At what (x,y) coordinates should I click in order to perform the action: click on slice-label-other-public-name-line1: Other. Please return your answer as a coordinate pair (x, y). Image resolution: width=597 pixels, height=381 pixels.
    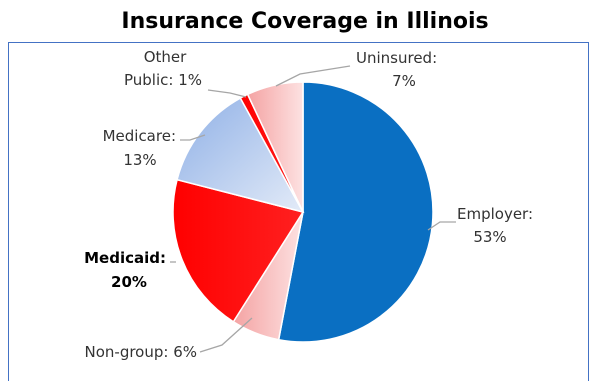
    Looking at the image, I should click on (165, 57).